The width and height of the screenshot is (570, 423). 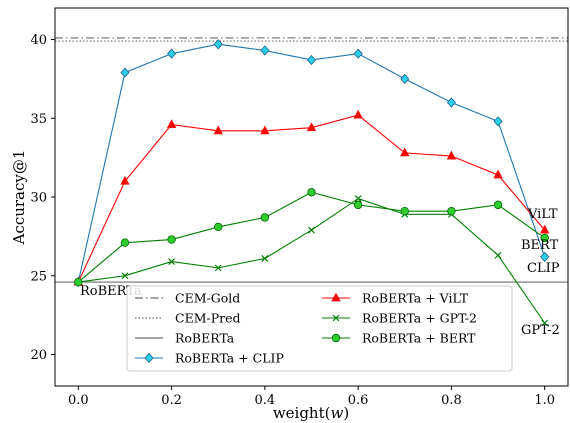 What do you see at coordinates (38, 355) in the screenshot?
I see `y-tick-label-0: 20` at bounding box center [38, 355].